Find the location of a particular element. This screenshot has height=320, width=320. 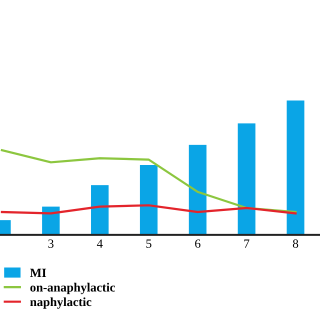

legend-label: on-anaphylactic is located at coordinates (72, 288).